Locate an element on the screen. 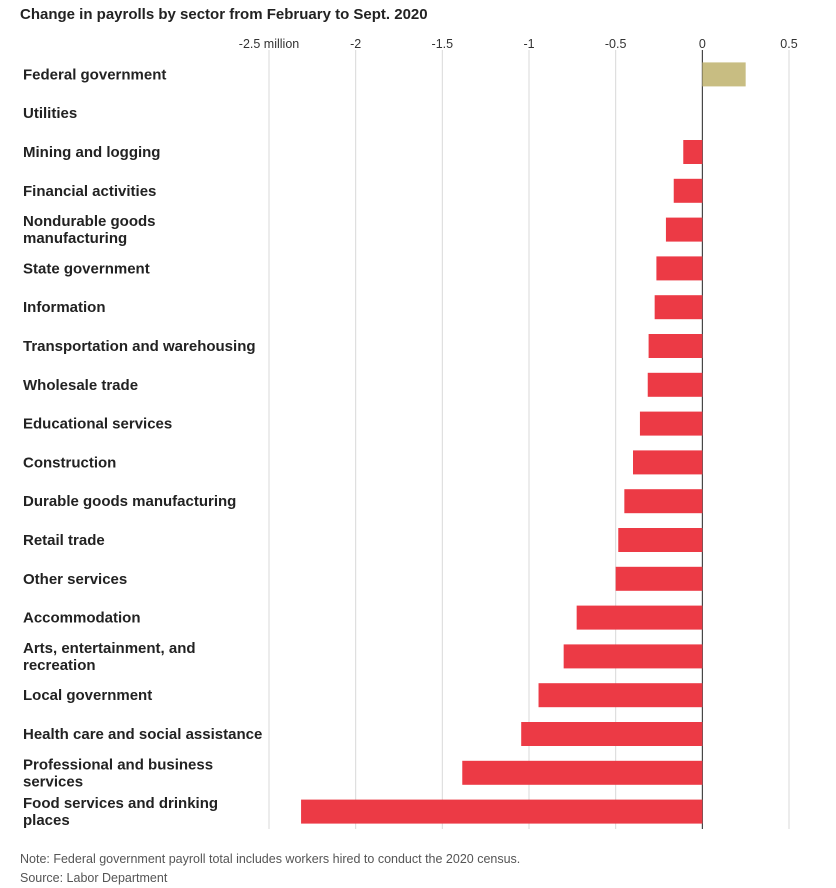 The image size is (836, 888). category-label: Food services and drinking places is located at coordinates (120, 812).